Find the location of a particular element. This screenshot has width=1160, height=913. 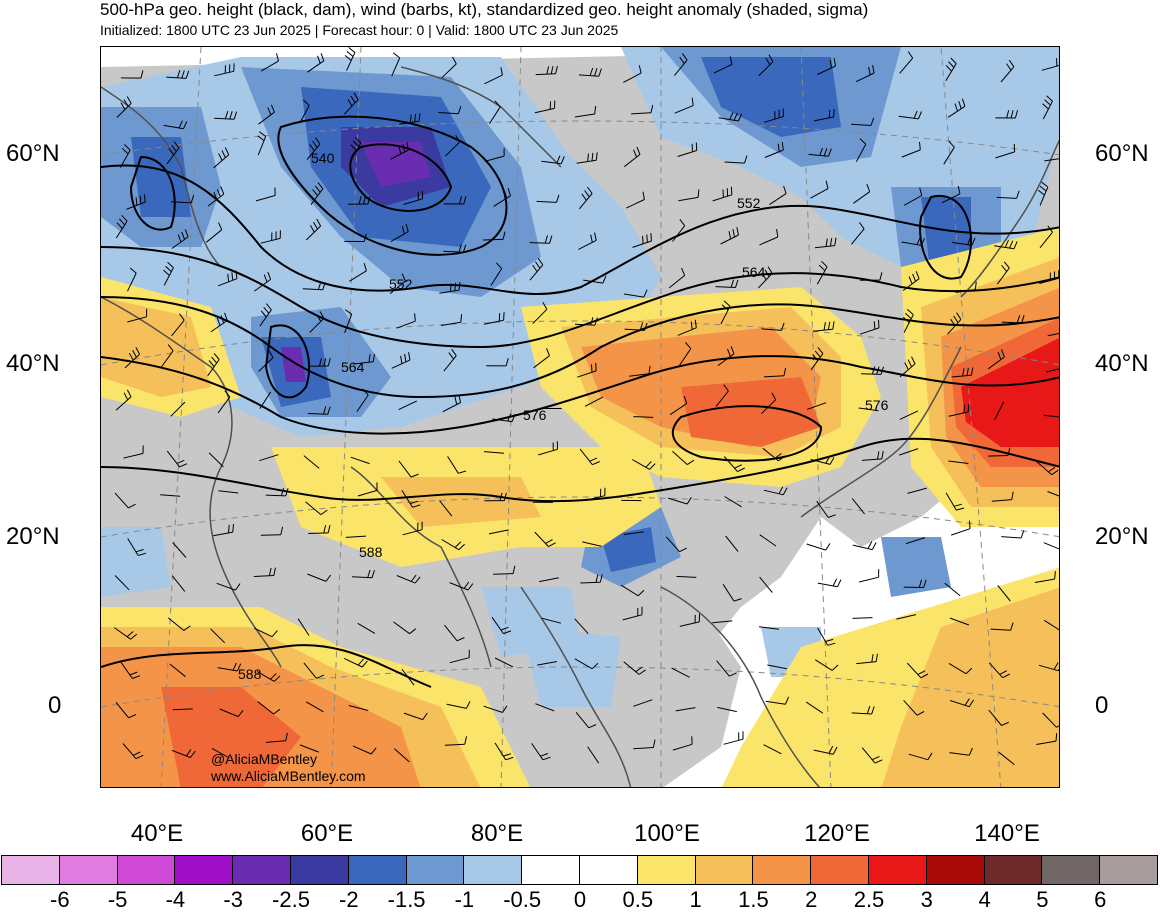

lat-label-left-40n: 40°N is located at coordinates (33, 363).